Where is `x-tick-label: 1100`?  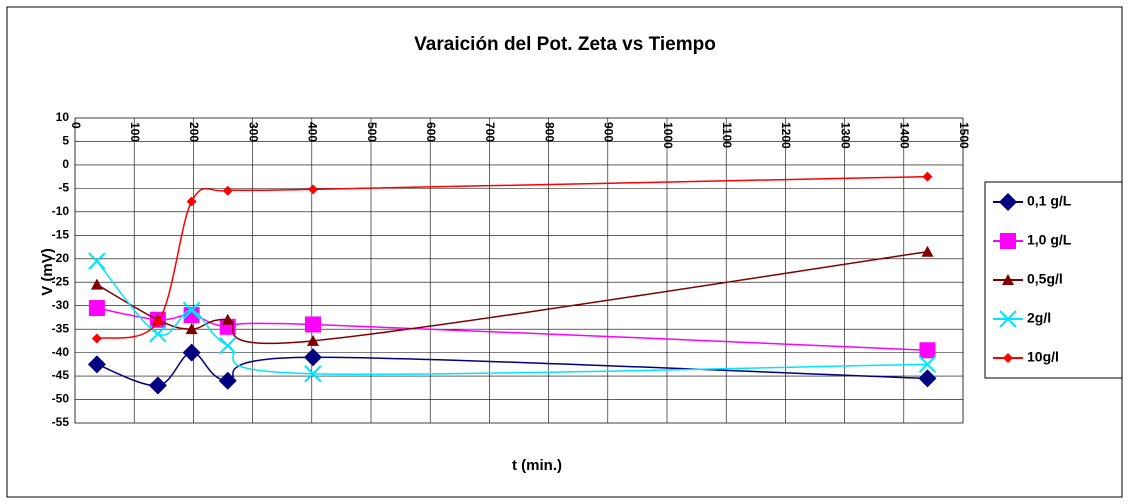 x-tick-label: 1100 is located at coordinates (727, 135).